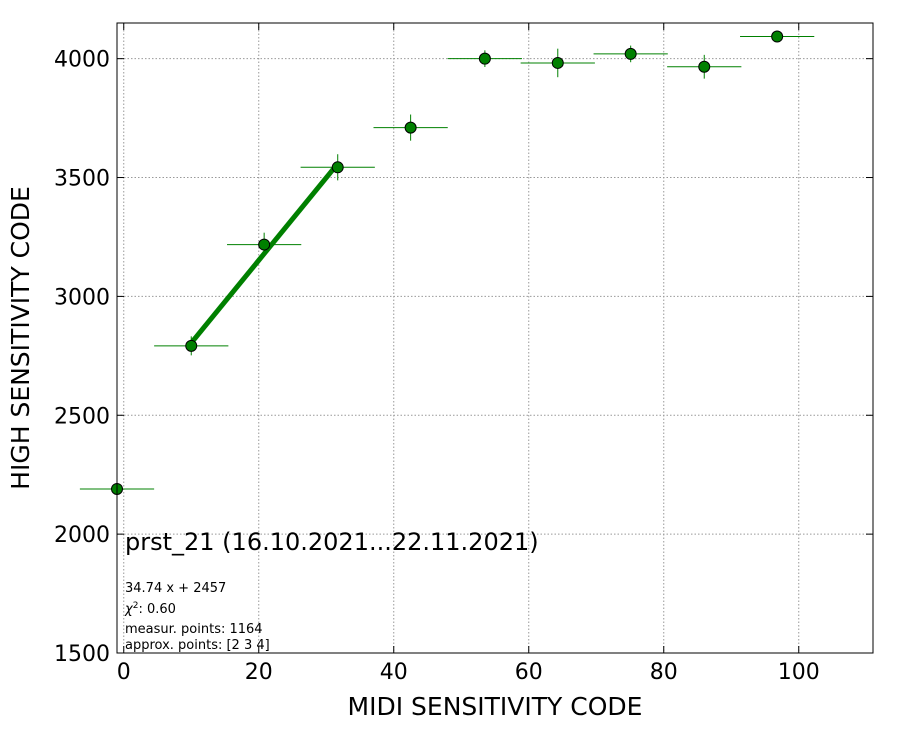 Image resolution: width=900 pixels, height=750 pixels. What do you see at coordinates (82, 297) in the screenshot?
I see `y-tick-label: 3000` at bounding box center [82, 297].